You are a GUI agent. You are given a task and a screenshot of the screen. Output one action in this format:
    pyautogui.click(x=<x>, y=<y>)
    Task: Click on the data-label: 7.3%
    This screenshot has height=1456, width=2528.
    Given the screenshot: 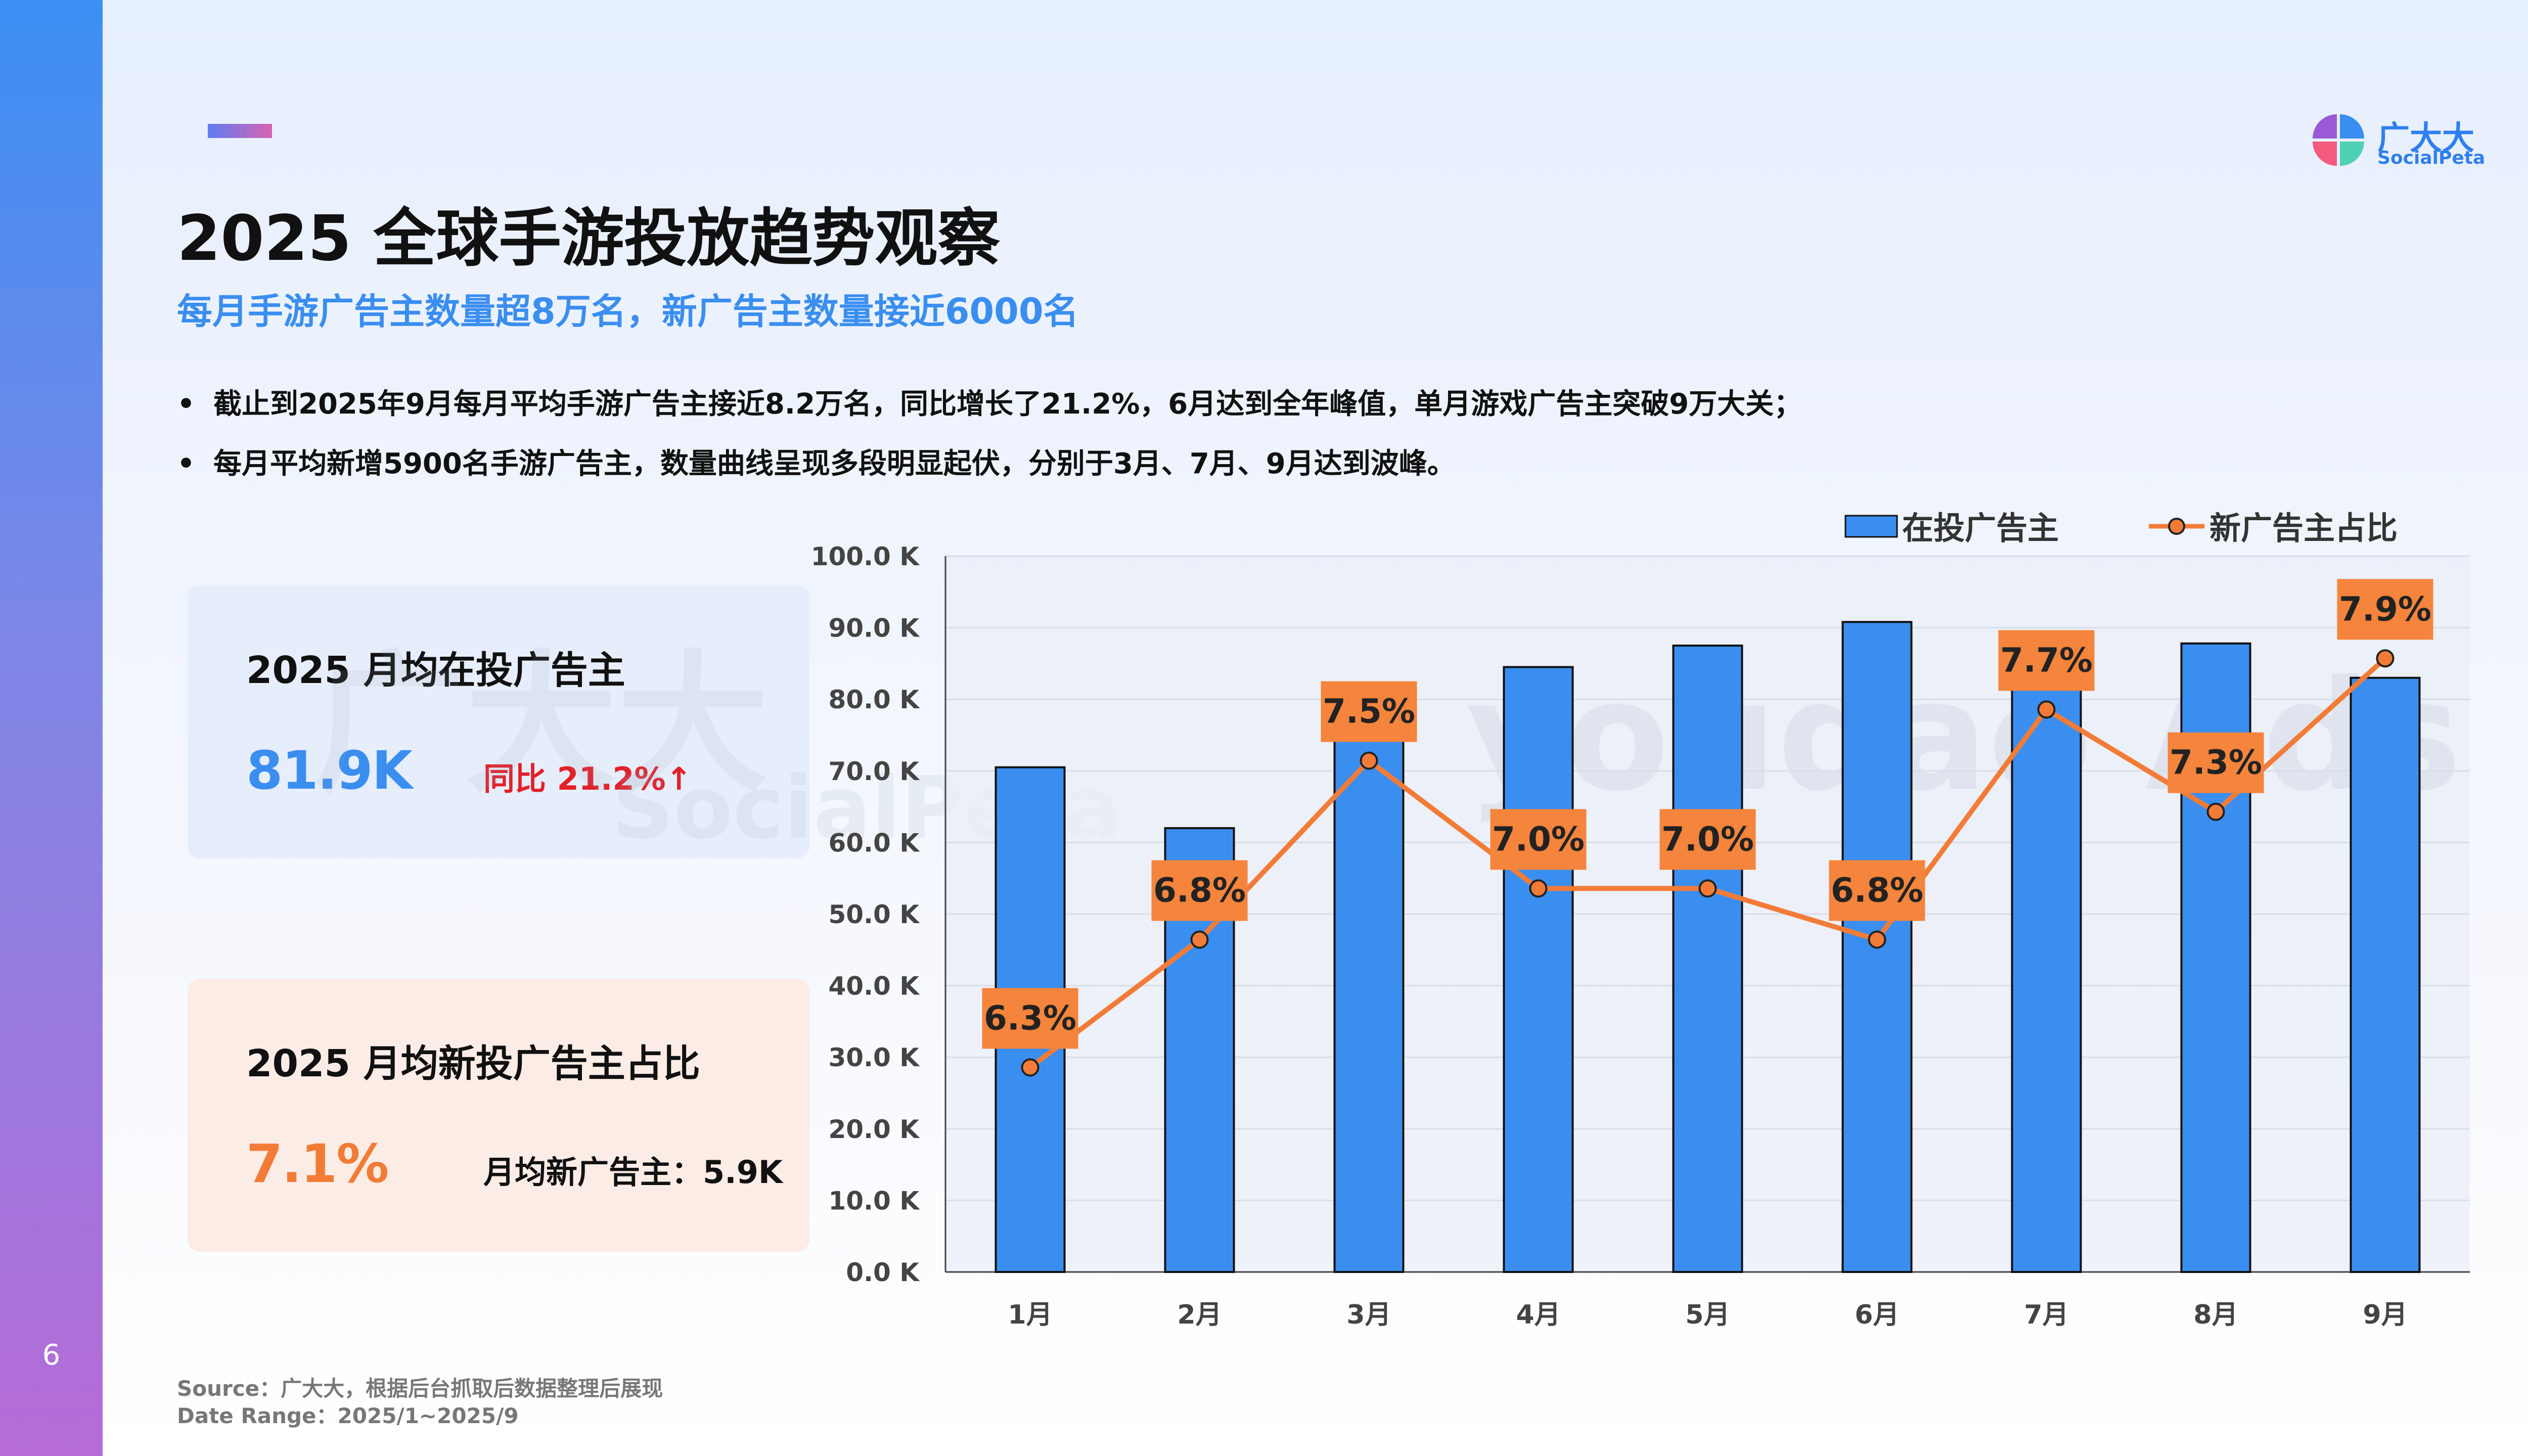 What is the action you would take?
    pyautogui.click(x=2216, y=762)
    